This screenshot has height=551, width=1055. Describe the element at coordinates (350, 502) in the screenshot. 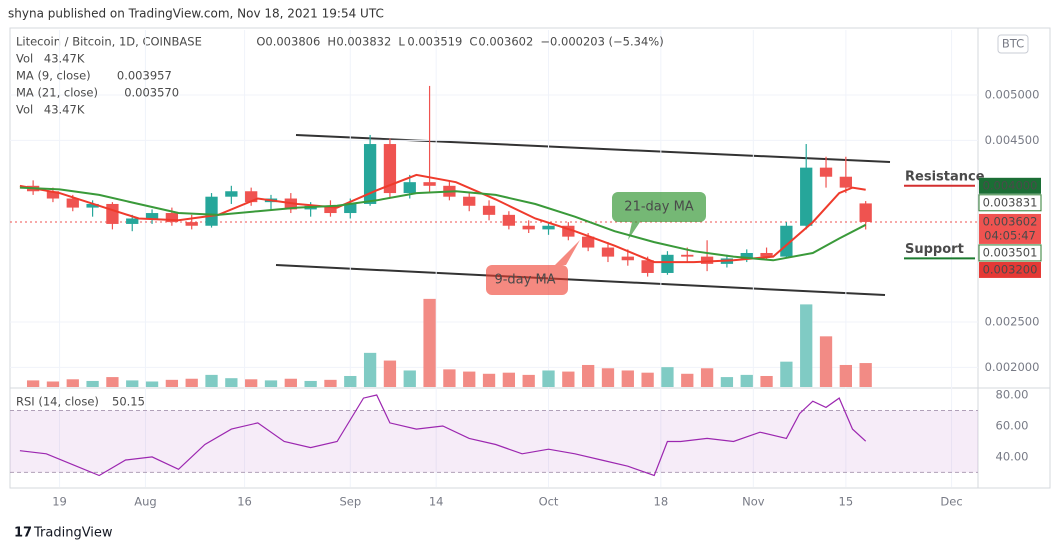

I see `x-tick-label: Sep` at that location.